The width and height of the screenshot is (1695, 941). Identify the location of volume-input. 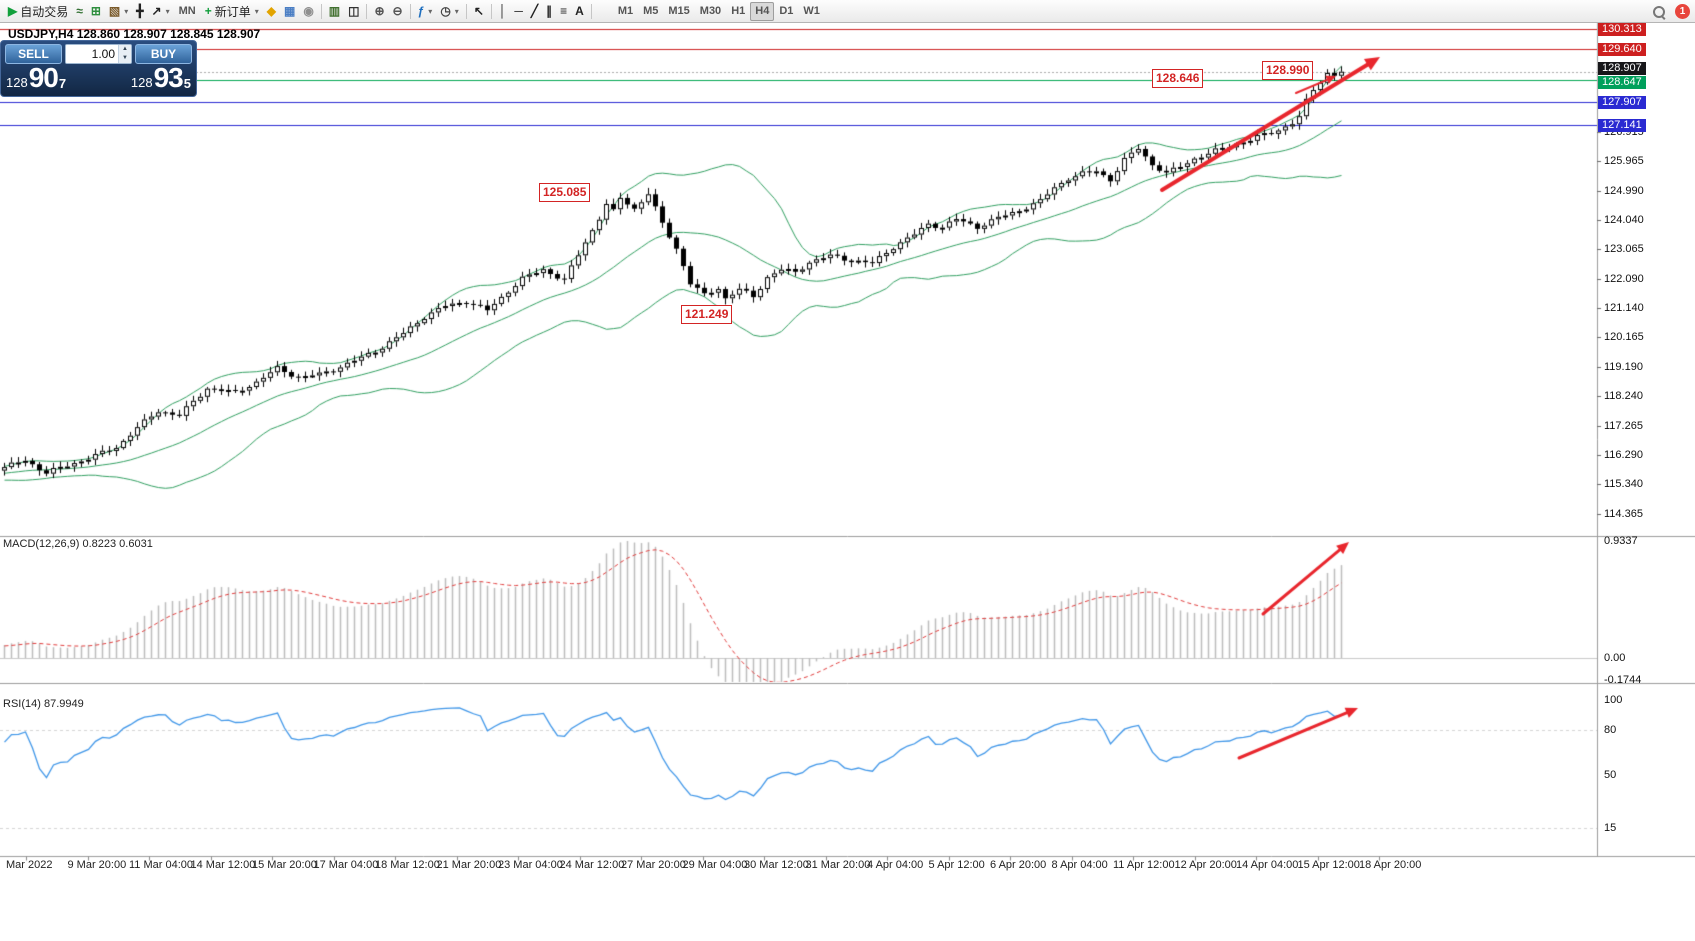
(92, 54).